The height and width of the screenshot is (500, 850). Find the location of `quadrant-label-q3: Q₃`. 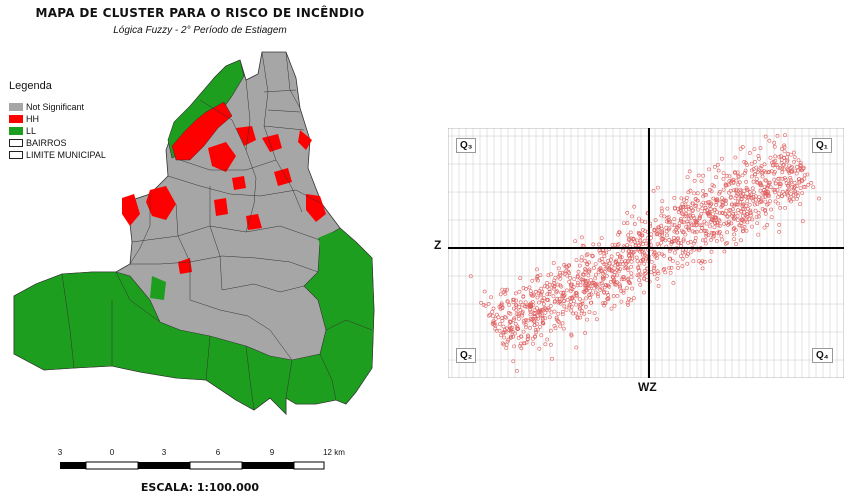

quadrant-label-q3: Q₃ is located at coordinates (466, 145).